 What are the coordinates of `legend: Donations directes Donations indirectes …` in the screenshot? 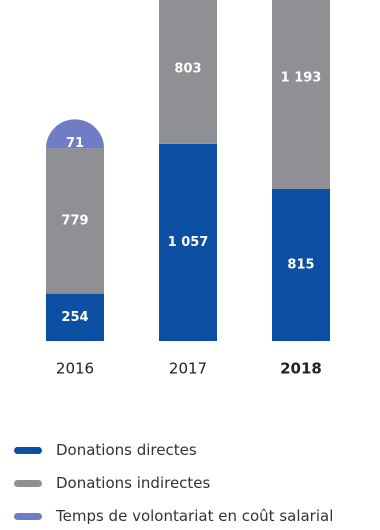 It's located at (173, 483).